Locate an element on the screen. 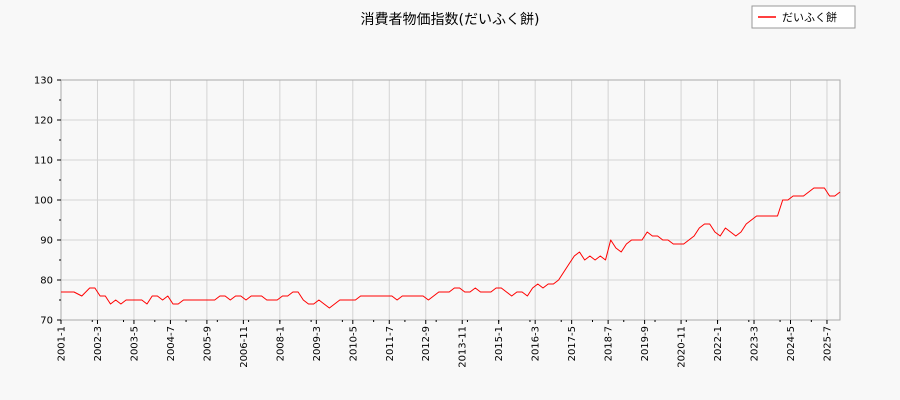 Image resolution: width=900 pixels, height=400 pixels. x-tick-label: 2017-5 is located at coordinates (572, 343).